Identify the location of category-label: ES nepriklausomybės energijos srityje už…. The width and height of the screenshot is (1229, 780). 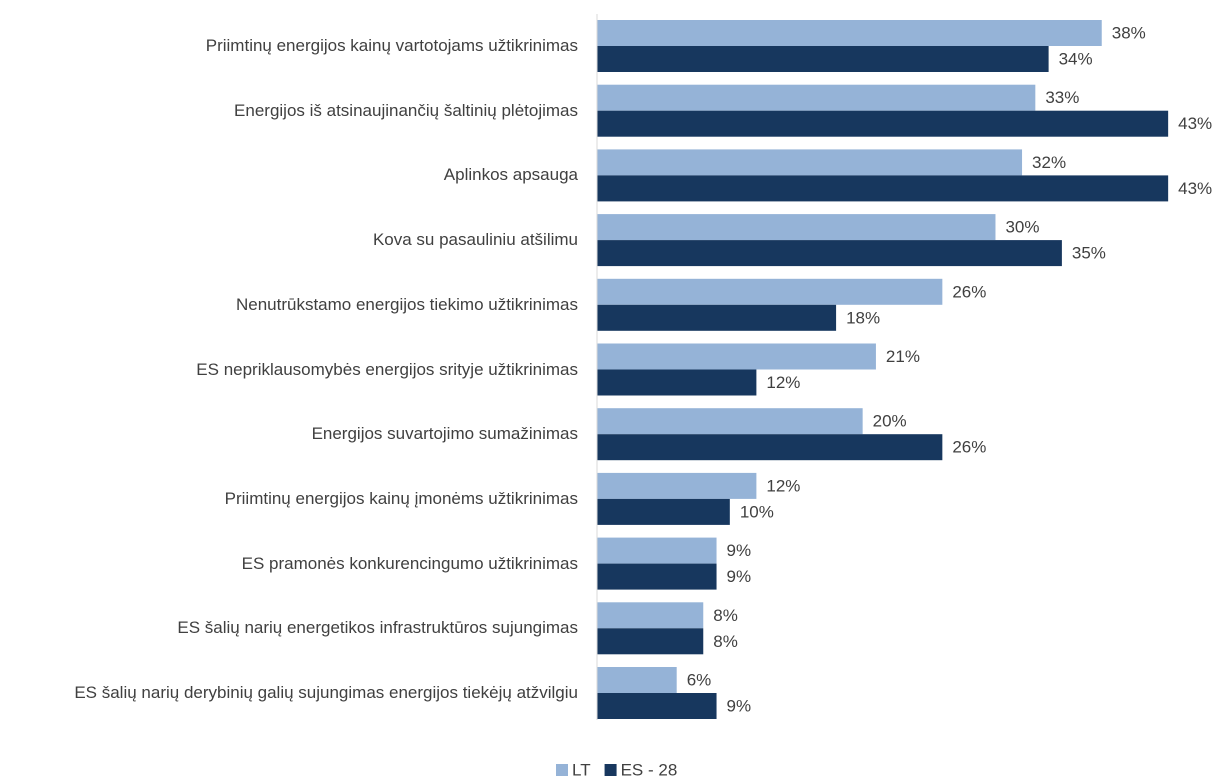
(293, 370).